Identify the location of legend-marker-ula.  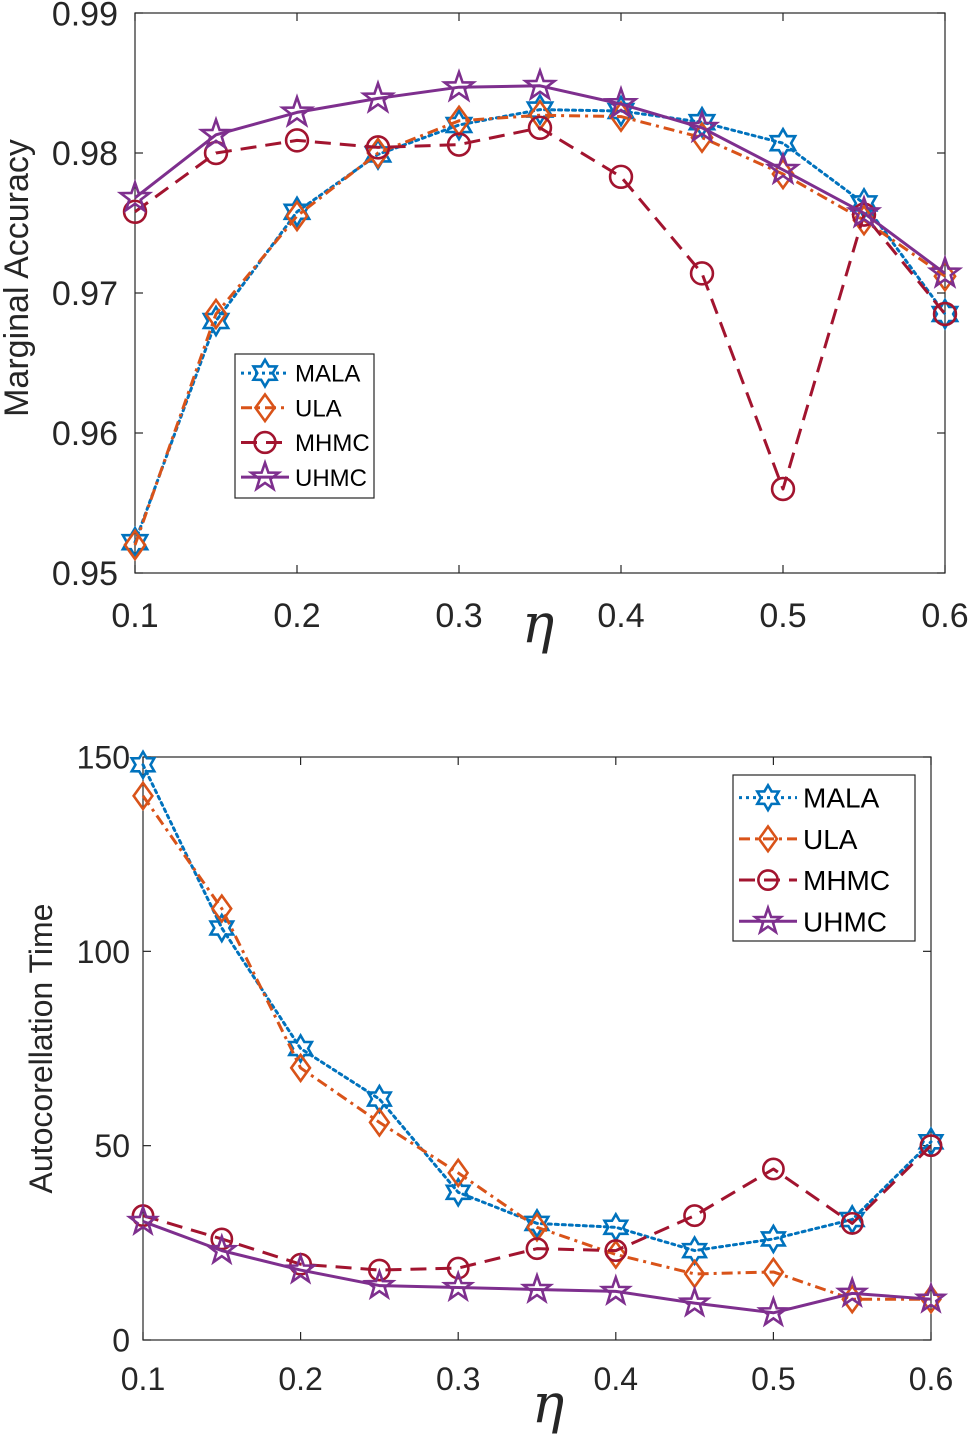
(768, 839).